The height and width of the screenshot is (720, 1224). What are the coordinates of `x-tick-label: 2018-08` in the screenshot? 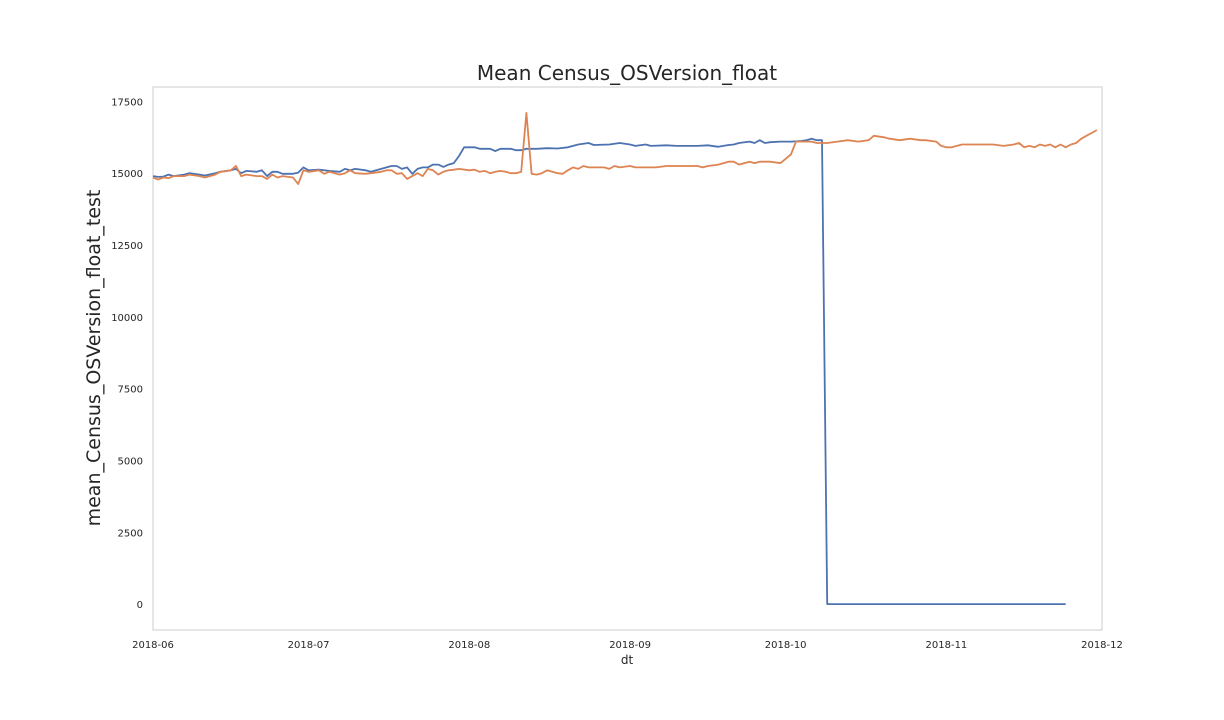 It's located at (469, 645).